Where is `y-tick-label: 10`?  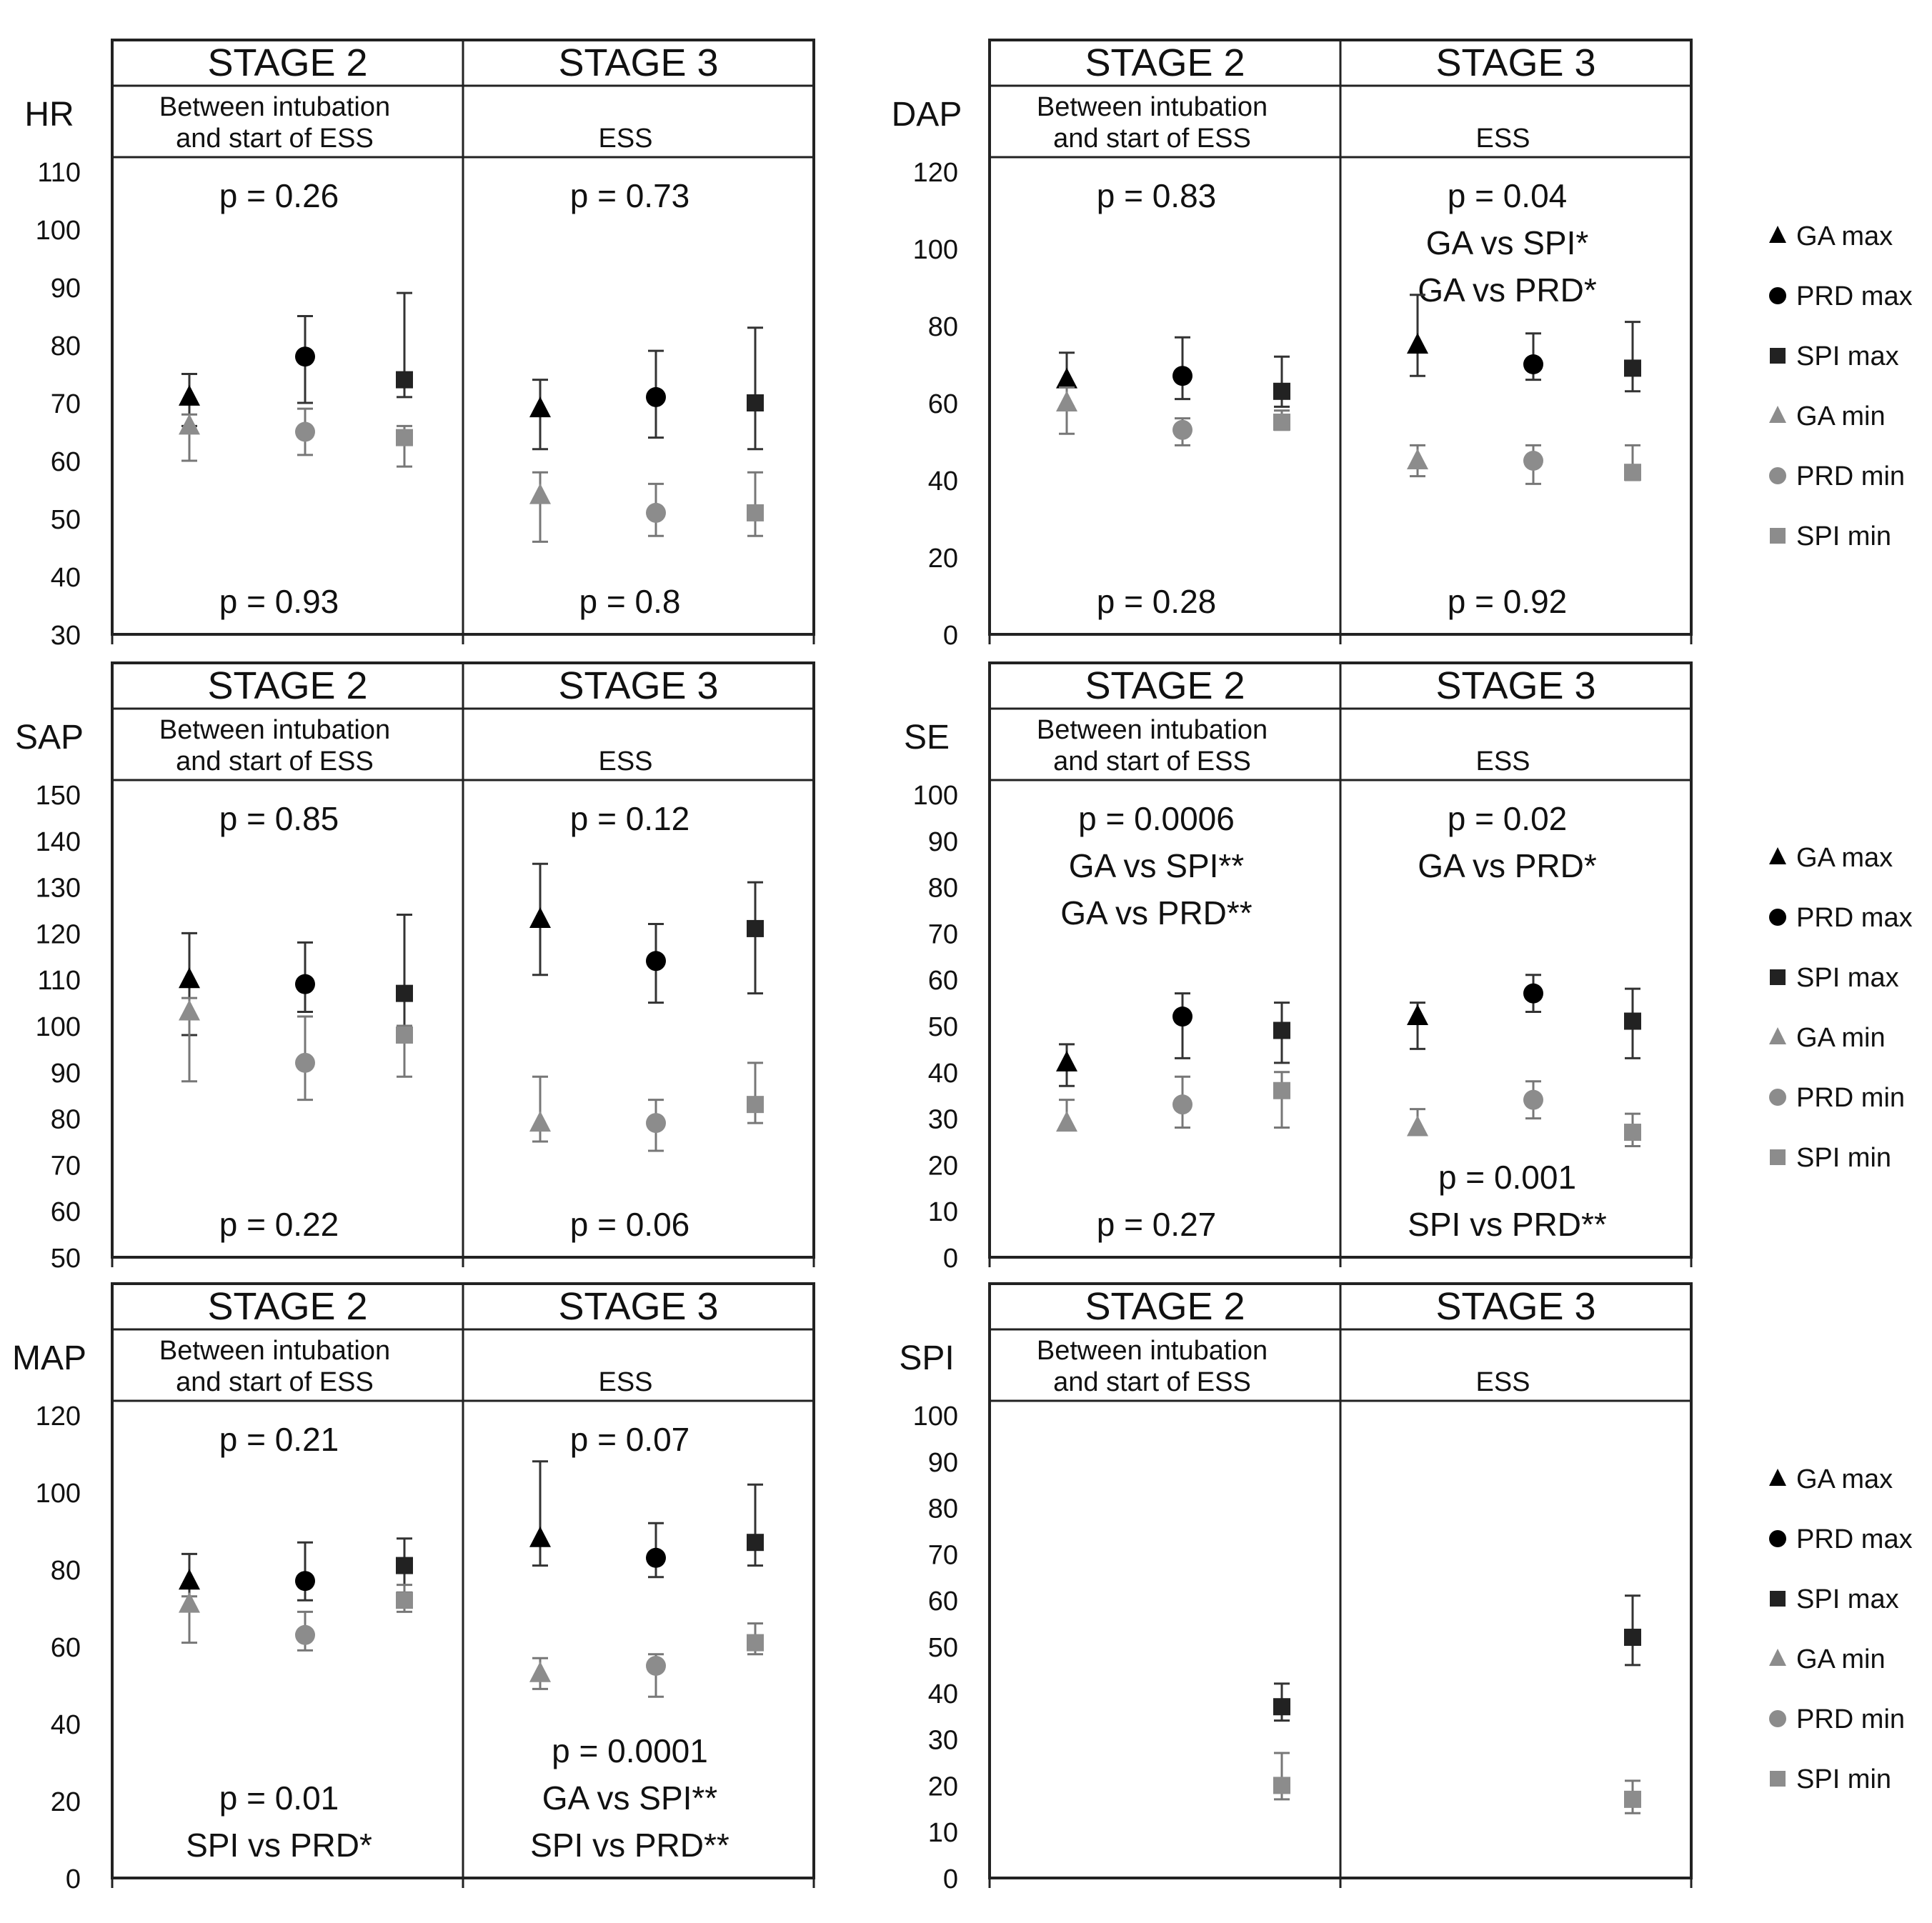
y-tick-label: 10 is located at coordinates (943, 1212).